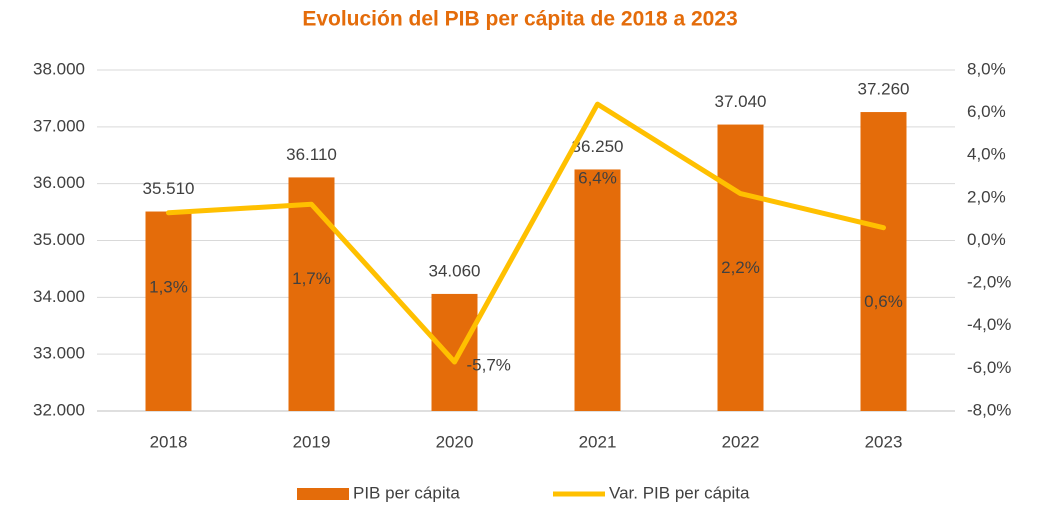 This screenshot has width=1040, height=508. Describe the element at coordinates (59, 409) in the screenshot. I see `y-tick-label: 32.000` at that location.